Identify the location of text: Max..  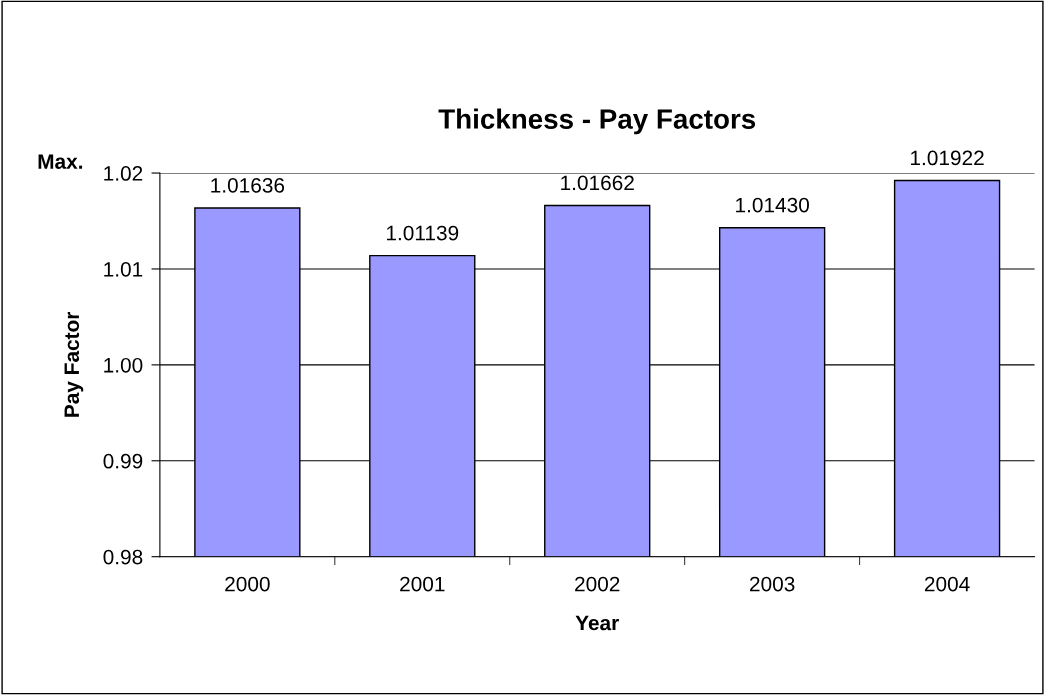
(60, 161).